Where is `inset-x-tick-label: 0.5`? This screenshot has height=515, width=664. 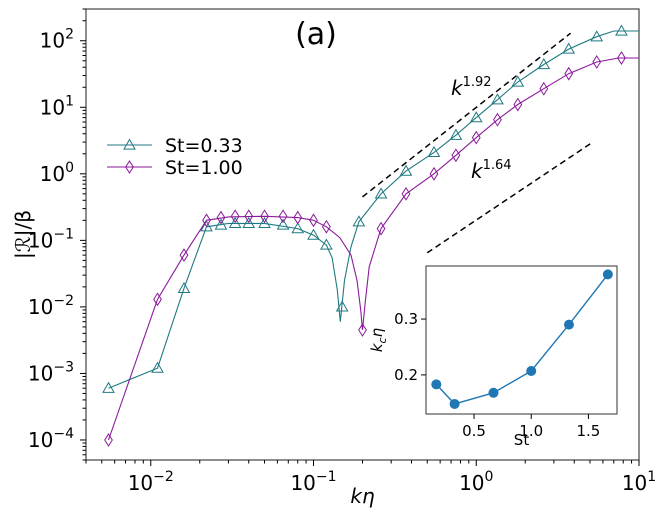
inset-x-tick-label: 0.5 is located at coordinates (474, 431).